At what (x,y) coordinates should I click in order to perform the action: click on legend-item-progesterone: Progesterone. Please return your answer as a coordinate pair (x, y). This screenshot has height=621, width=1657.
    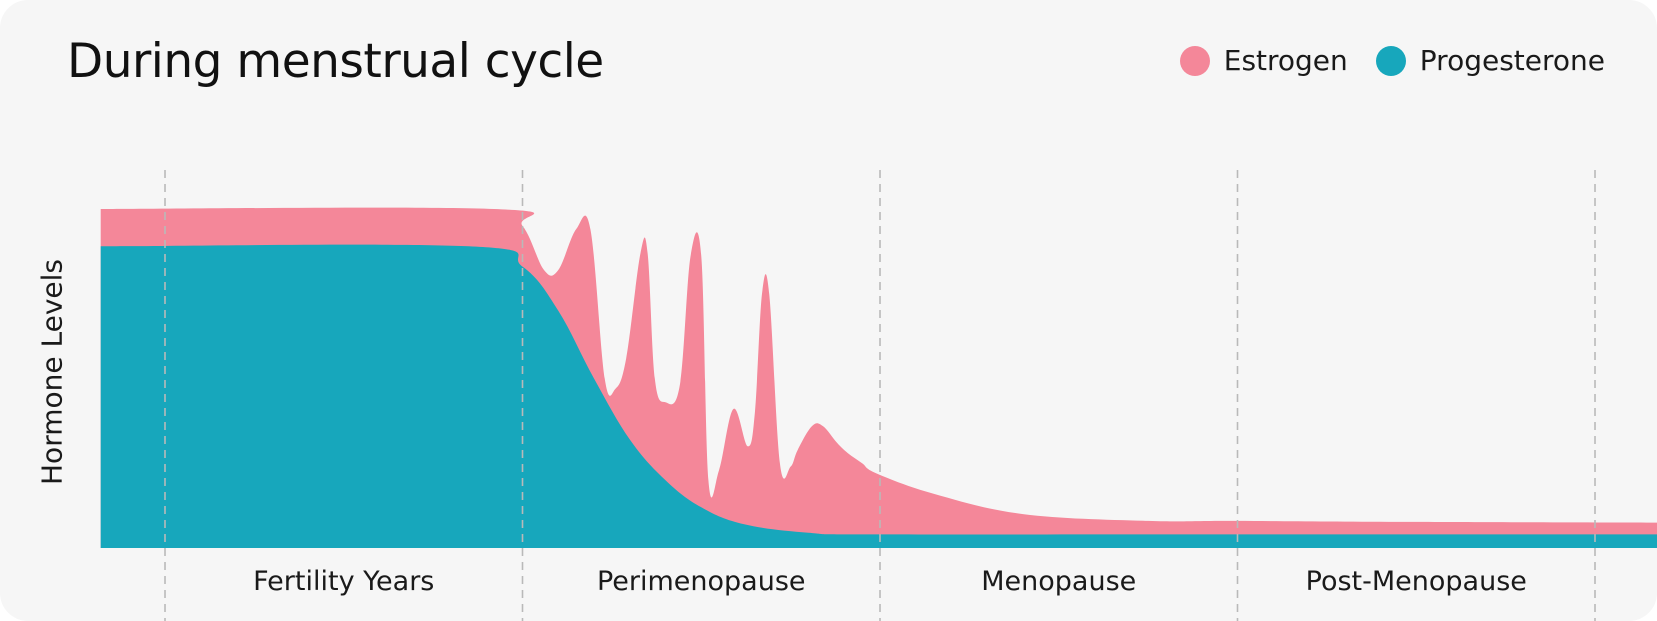
    Looking at the image, I should click on (1490, 60).